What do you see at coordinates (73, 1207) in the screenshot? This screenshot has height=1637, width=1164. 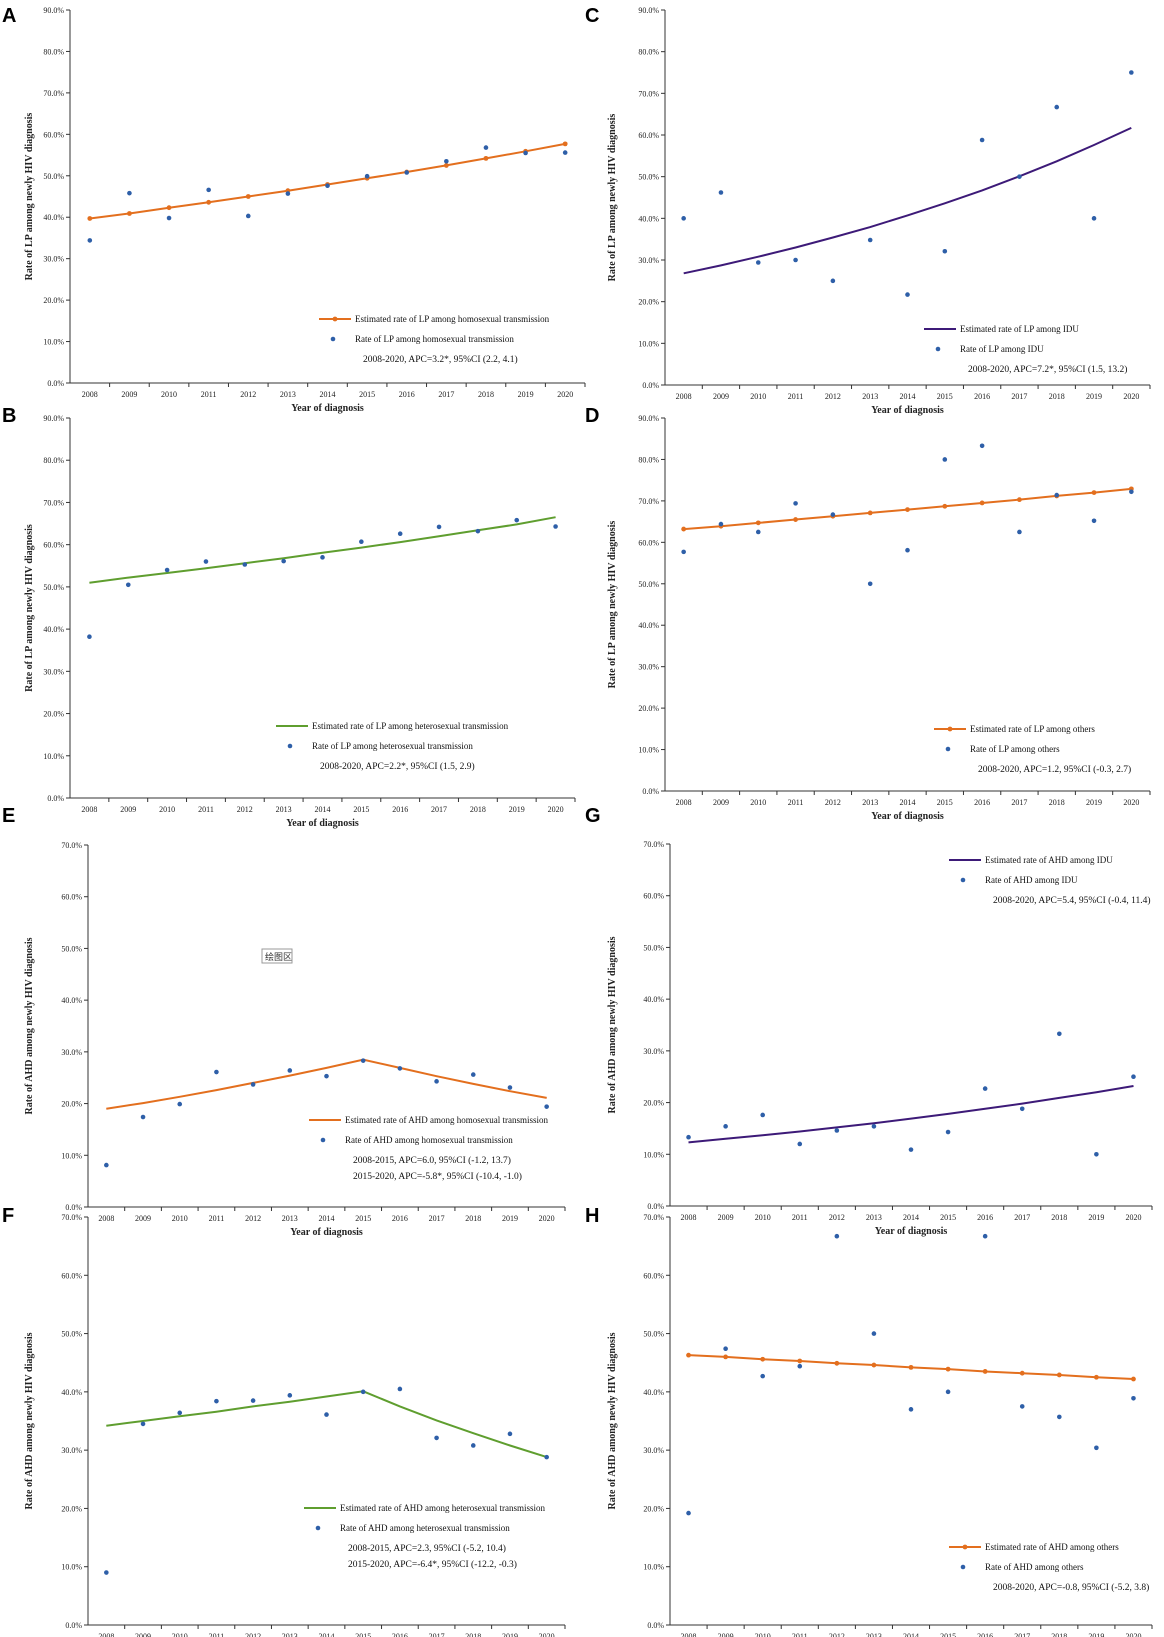 I see `y-tick-label: 0.0%` at bounding box center [73, 1207].